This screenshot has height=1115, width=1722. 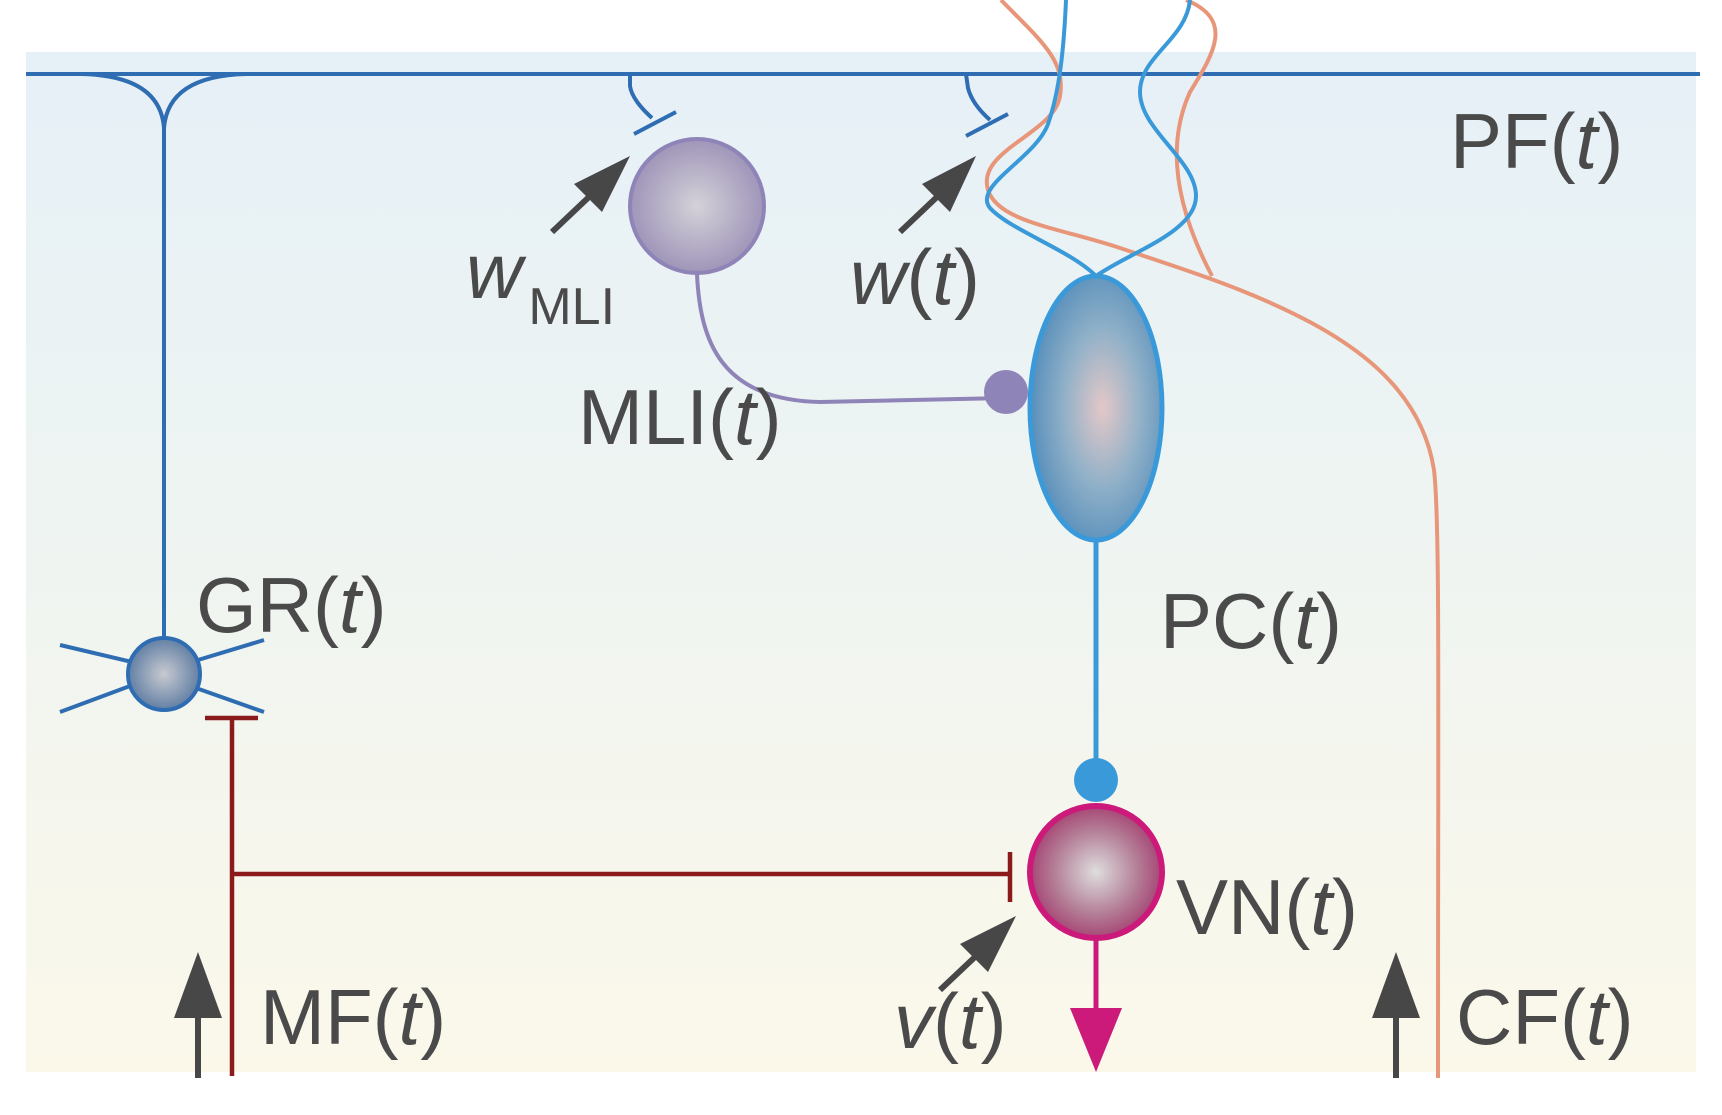 What do you see at coordinates (915, 277) in the screenshot?
I see `label-w: w(t)` at bounding box center [915, 277].